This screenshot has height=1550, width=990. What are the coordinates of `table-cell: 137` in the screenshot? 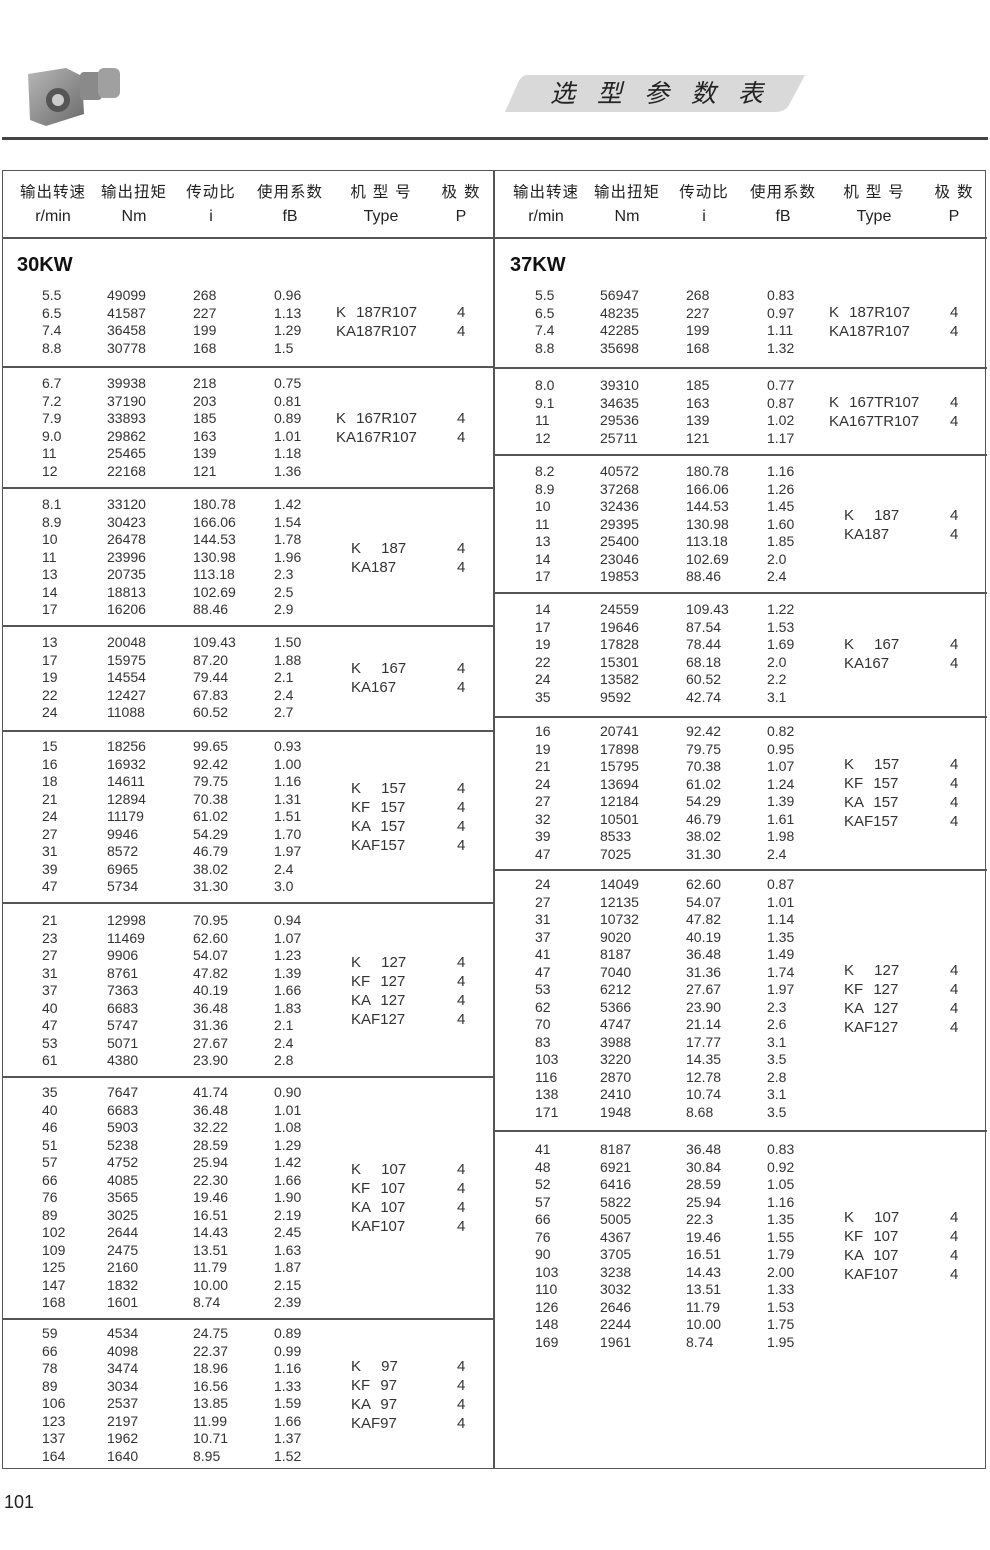 It's located at (54, 1438).